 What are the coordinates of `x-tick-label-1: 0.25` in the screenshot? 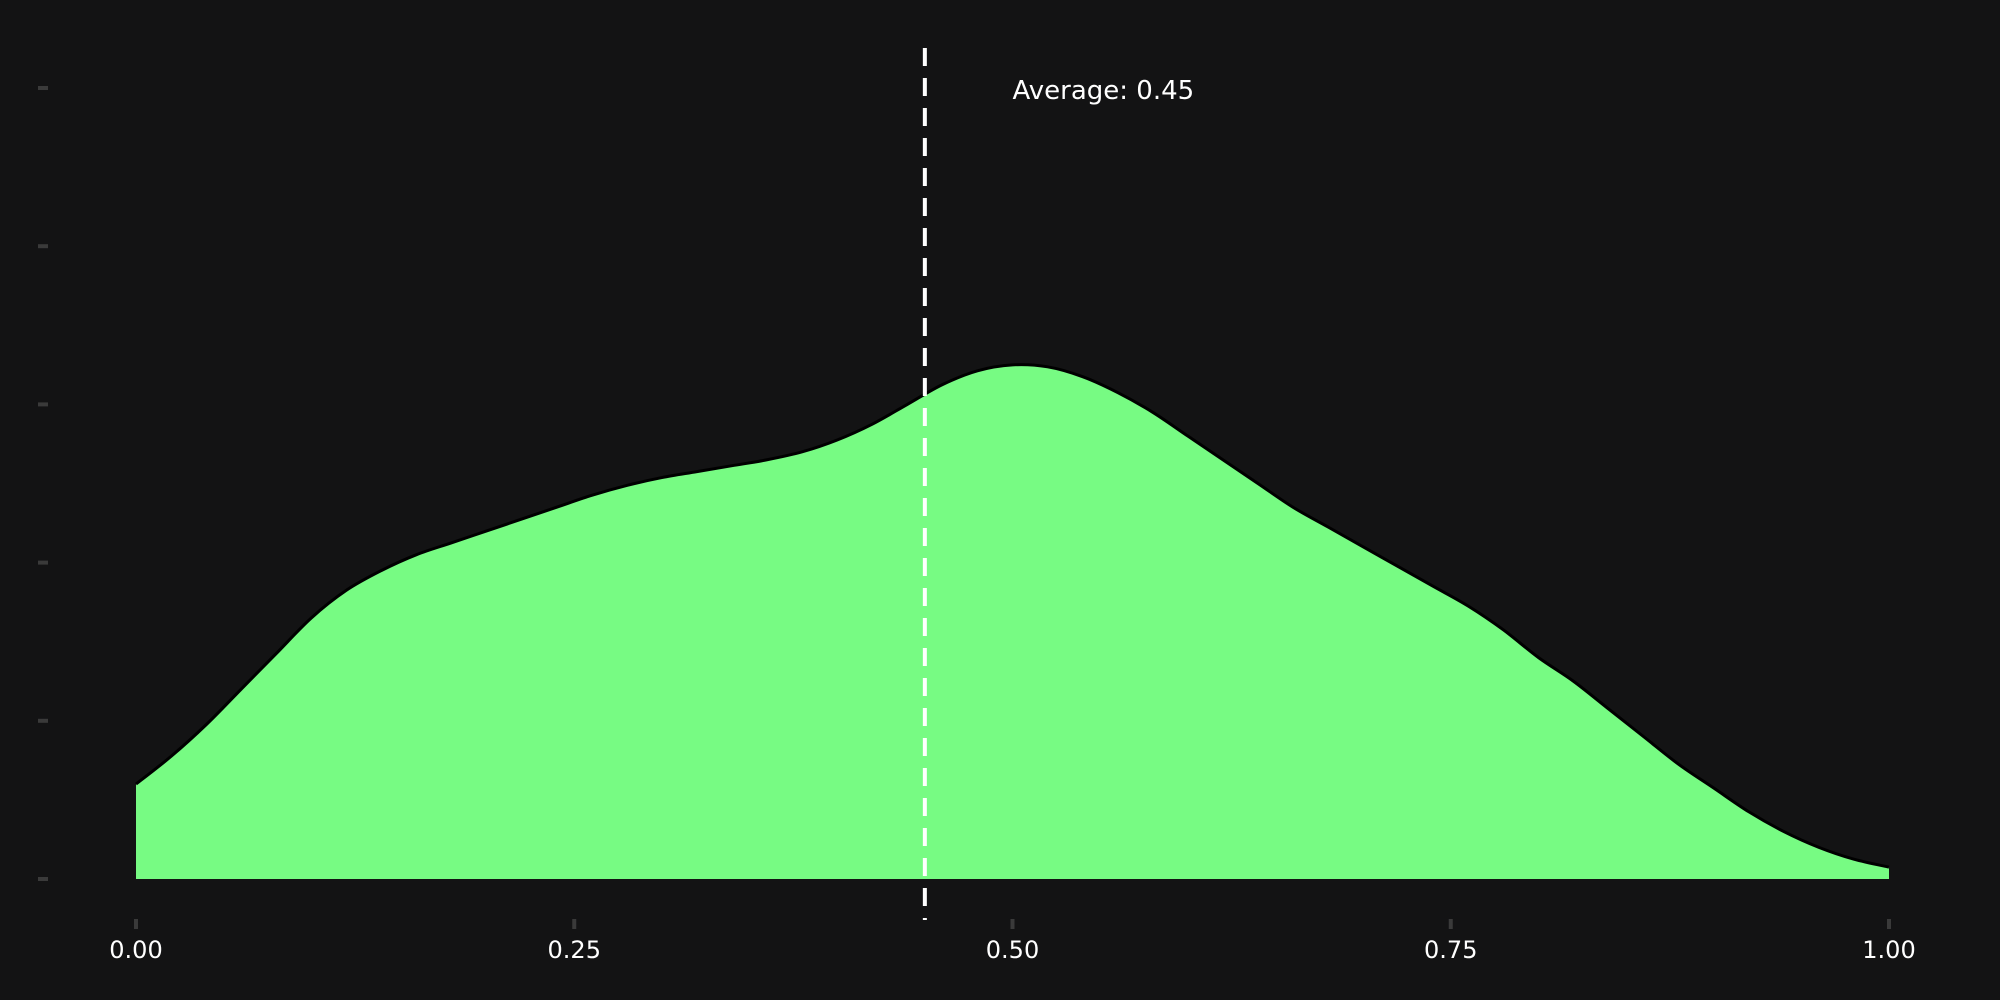 It's located at (574, 950).